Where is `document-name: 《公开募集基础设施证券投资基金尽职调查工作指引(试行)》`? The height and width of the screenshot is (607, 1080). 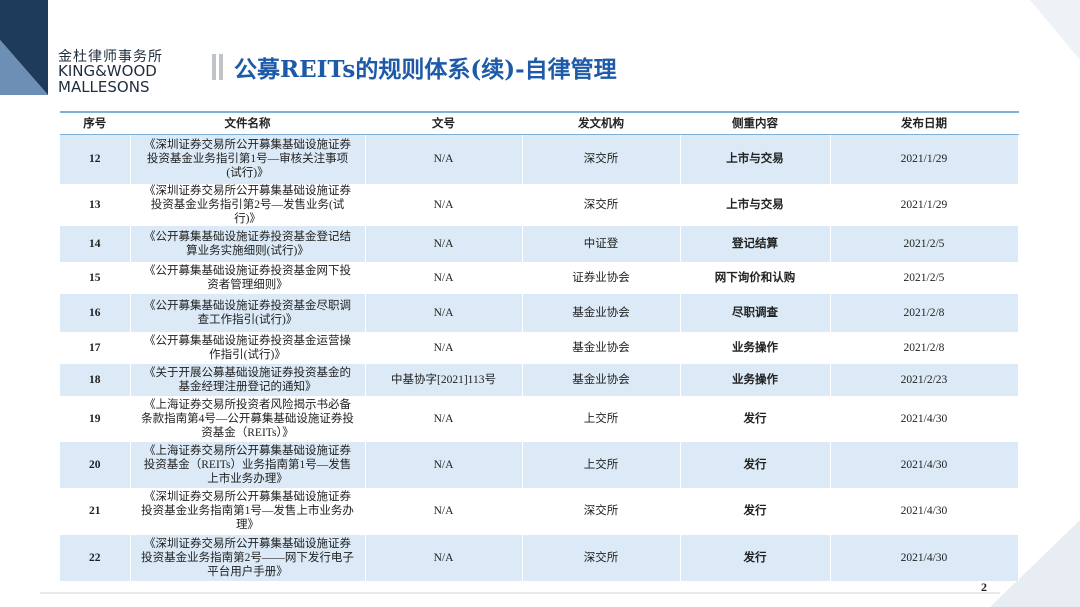 document-name: 《公开募集基础设施证券投资基金尽职调查工作指引(试行)》 is located at coordinates (248, 312).